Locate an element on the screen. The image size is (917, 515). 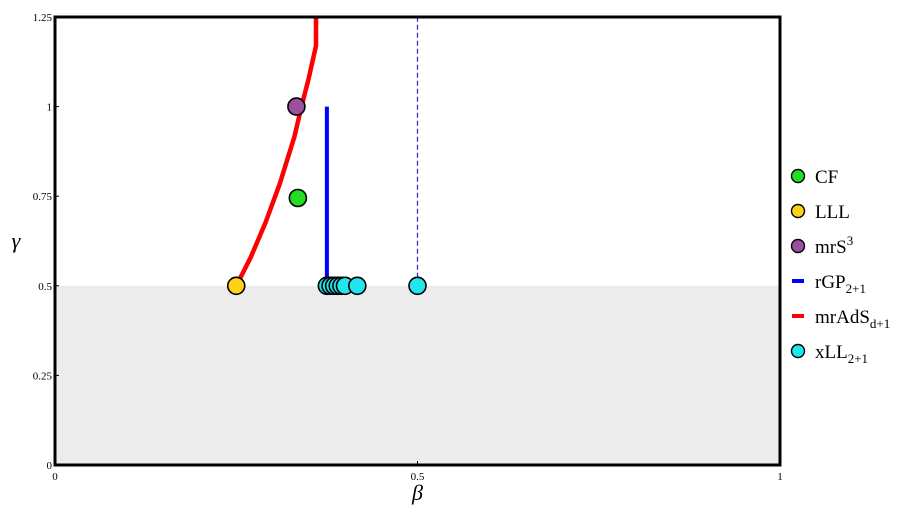
legend-label-main: xLL is located at coordinates (831, 352).